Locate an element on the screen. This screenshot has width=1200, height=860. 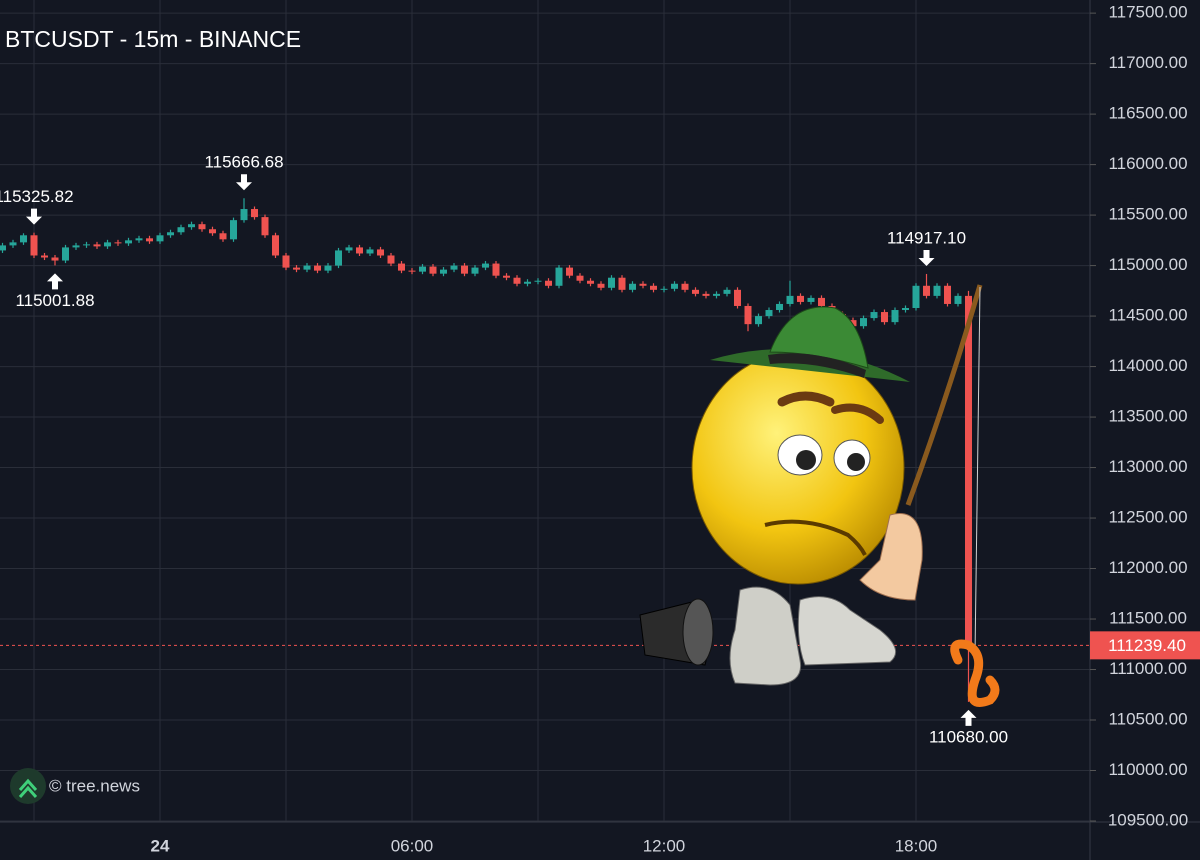
watermark-icon-arrows is located at coordinates (28, 788).